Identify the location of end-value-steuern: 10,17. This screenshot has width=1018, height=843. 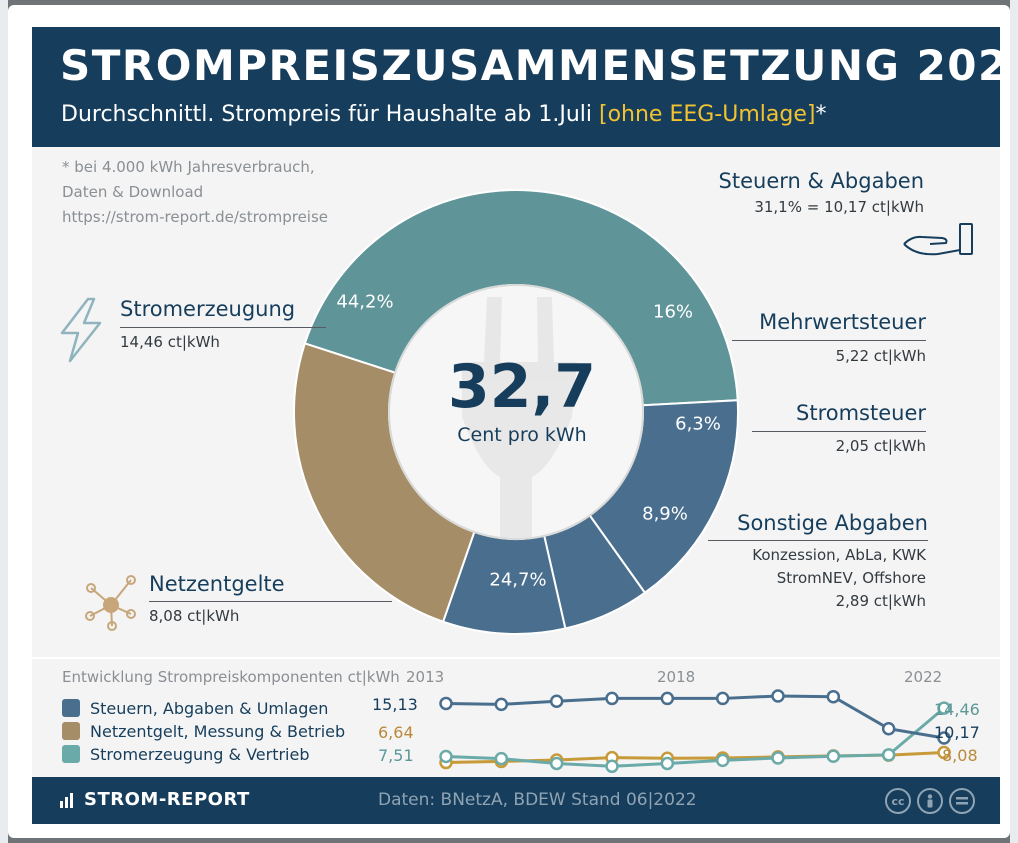
(957, 732).